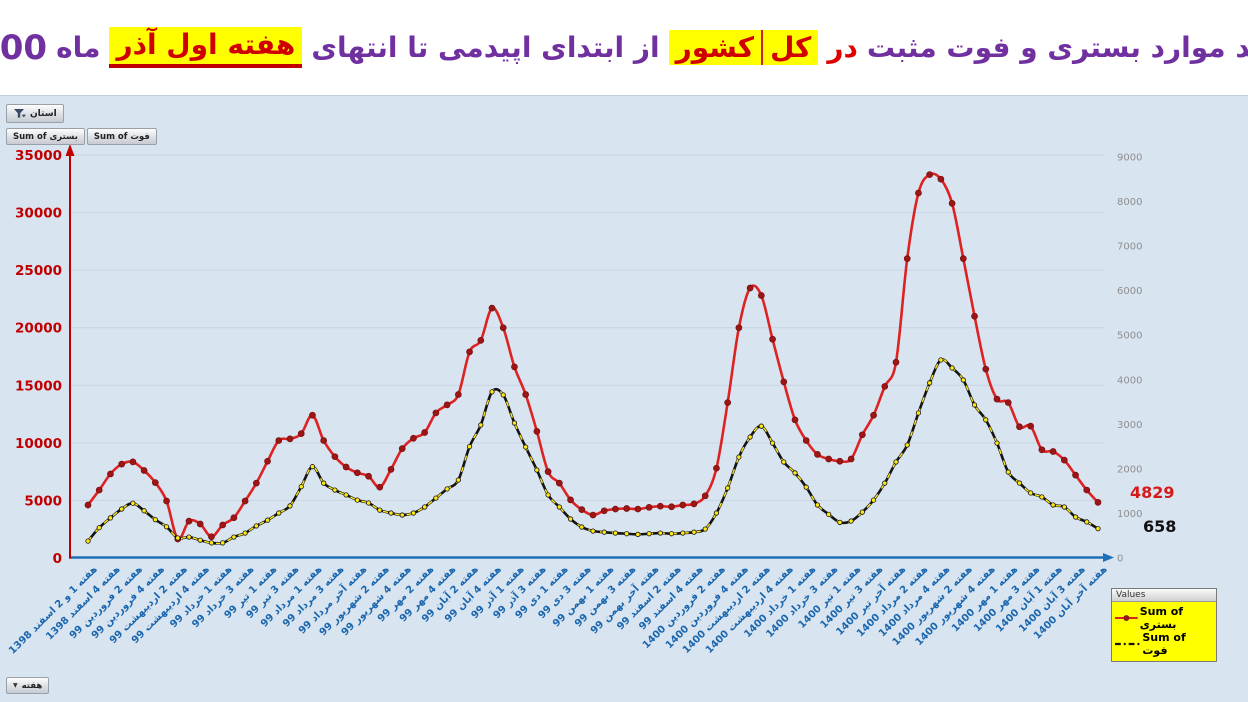 The width and height of the screenshot is (1248, 702). What do you see at coordinates (762, 47) in the screenshot?
I see `divider` at bounding box center [762, 47].